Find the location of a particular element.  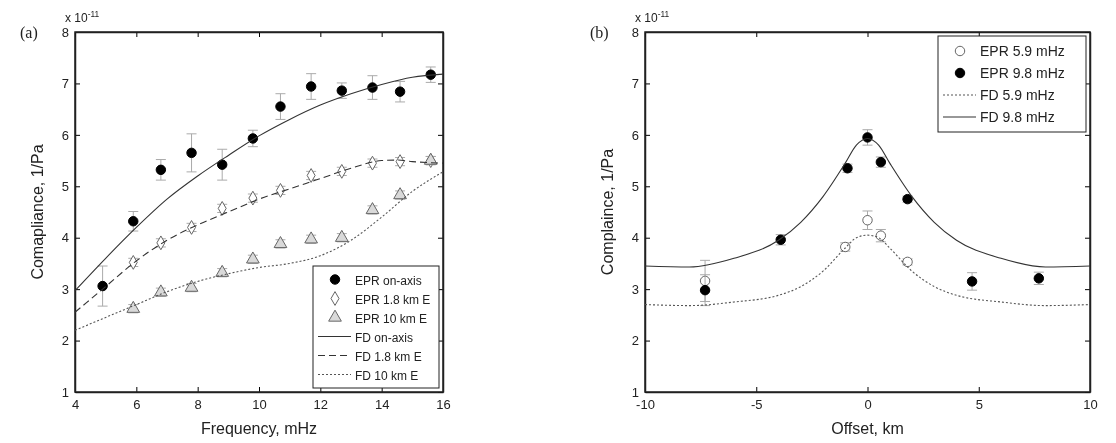

y-axis-title: Complaince, 1/Pa is located at coordinates (607, 212).